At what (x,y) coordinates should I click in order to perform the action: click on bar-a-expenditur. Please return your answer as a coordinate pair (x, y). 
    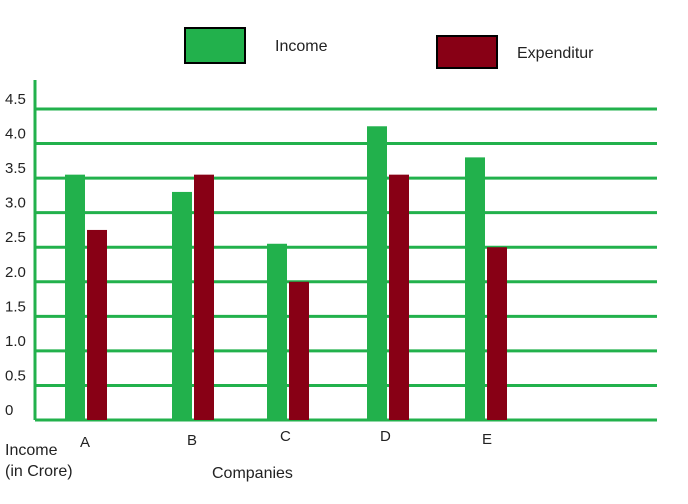
    Looking at the image, I should click on (97, 324).